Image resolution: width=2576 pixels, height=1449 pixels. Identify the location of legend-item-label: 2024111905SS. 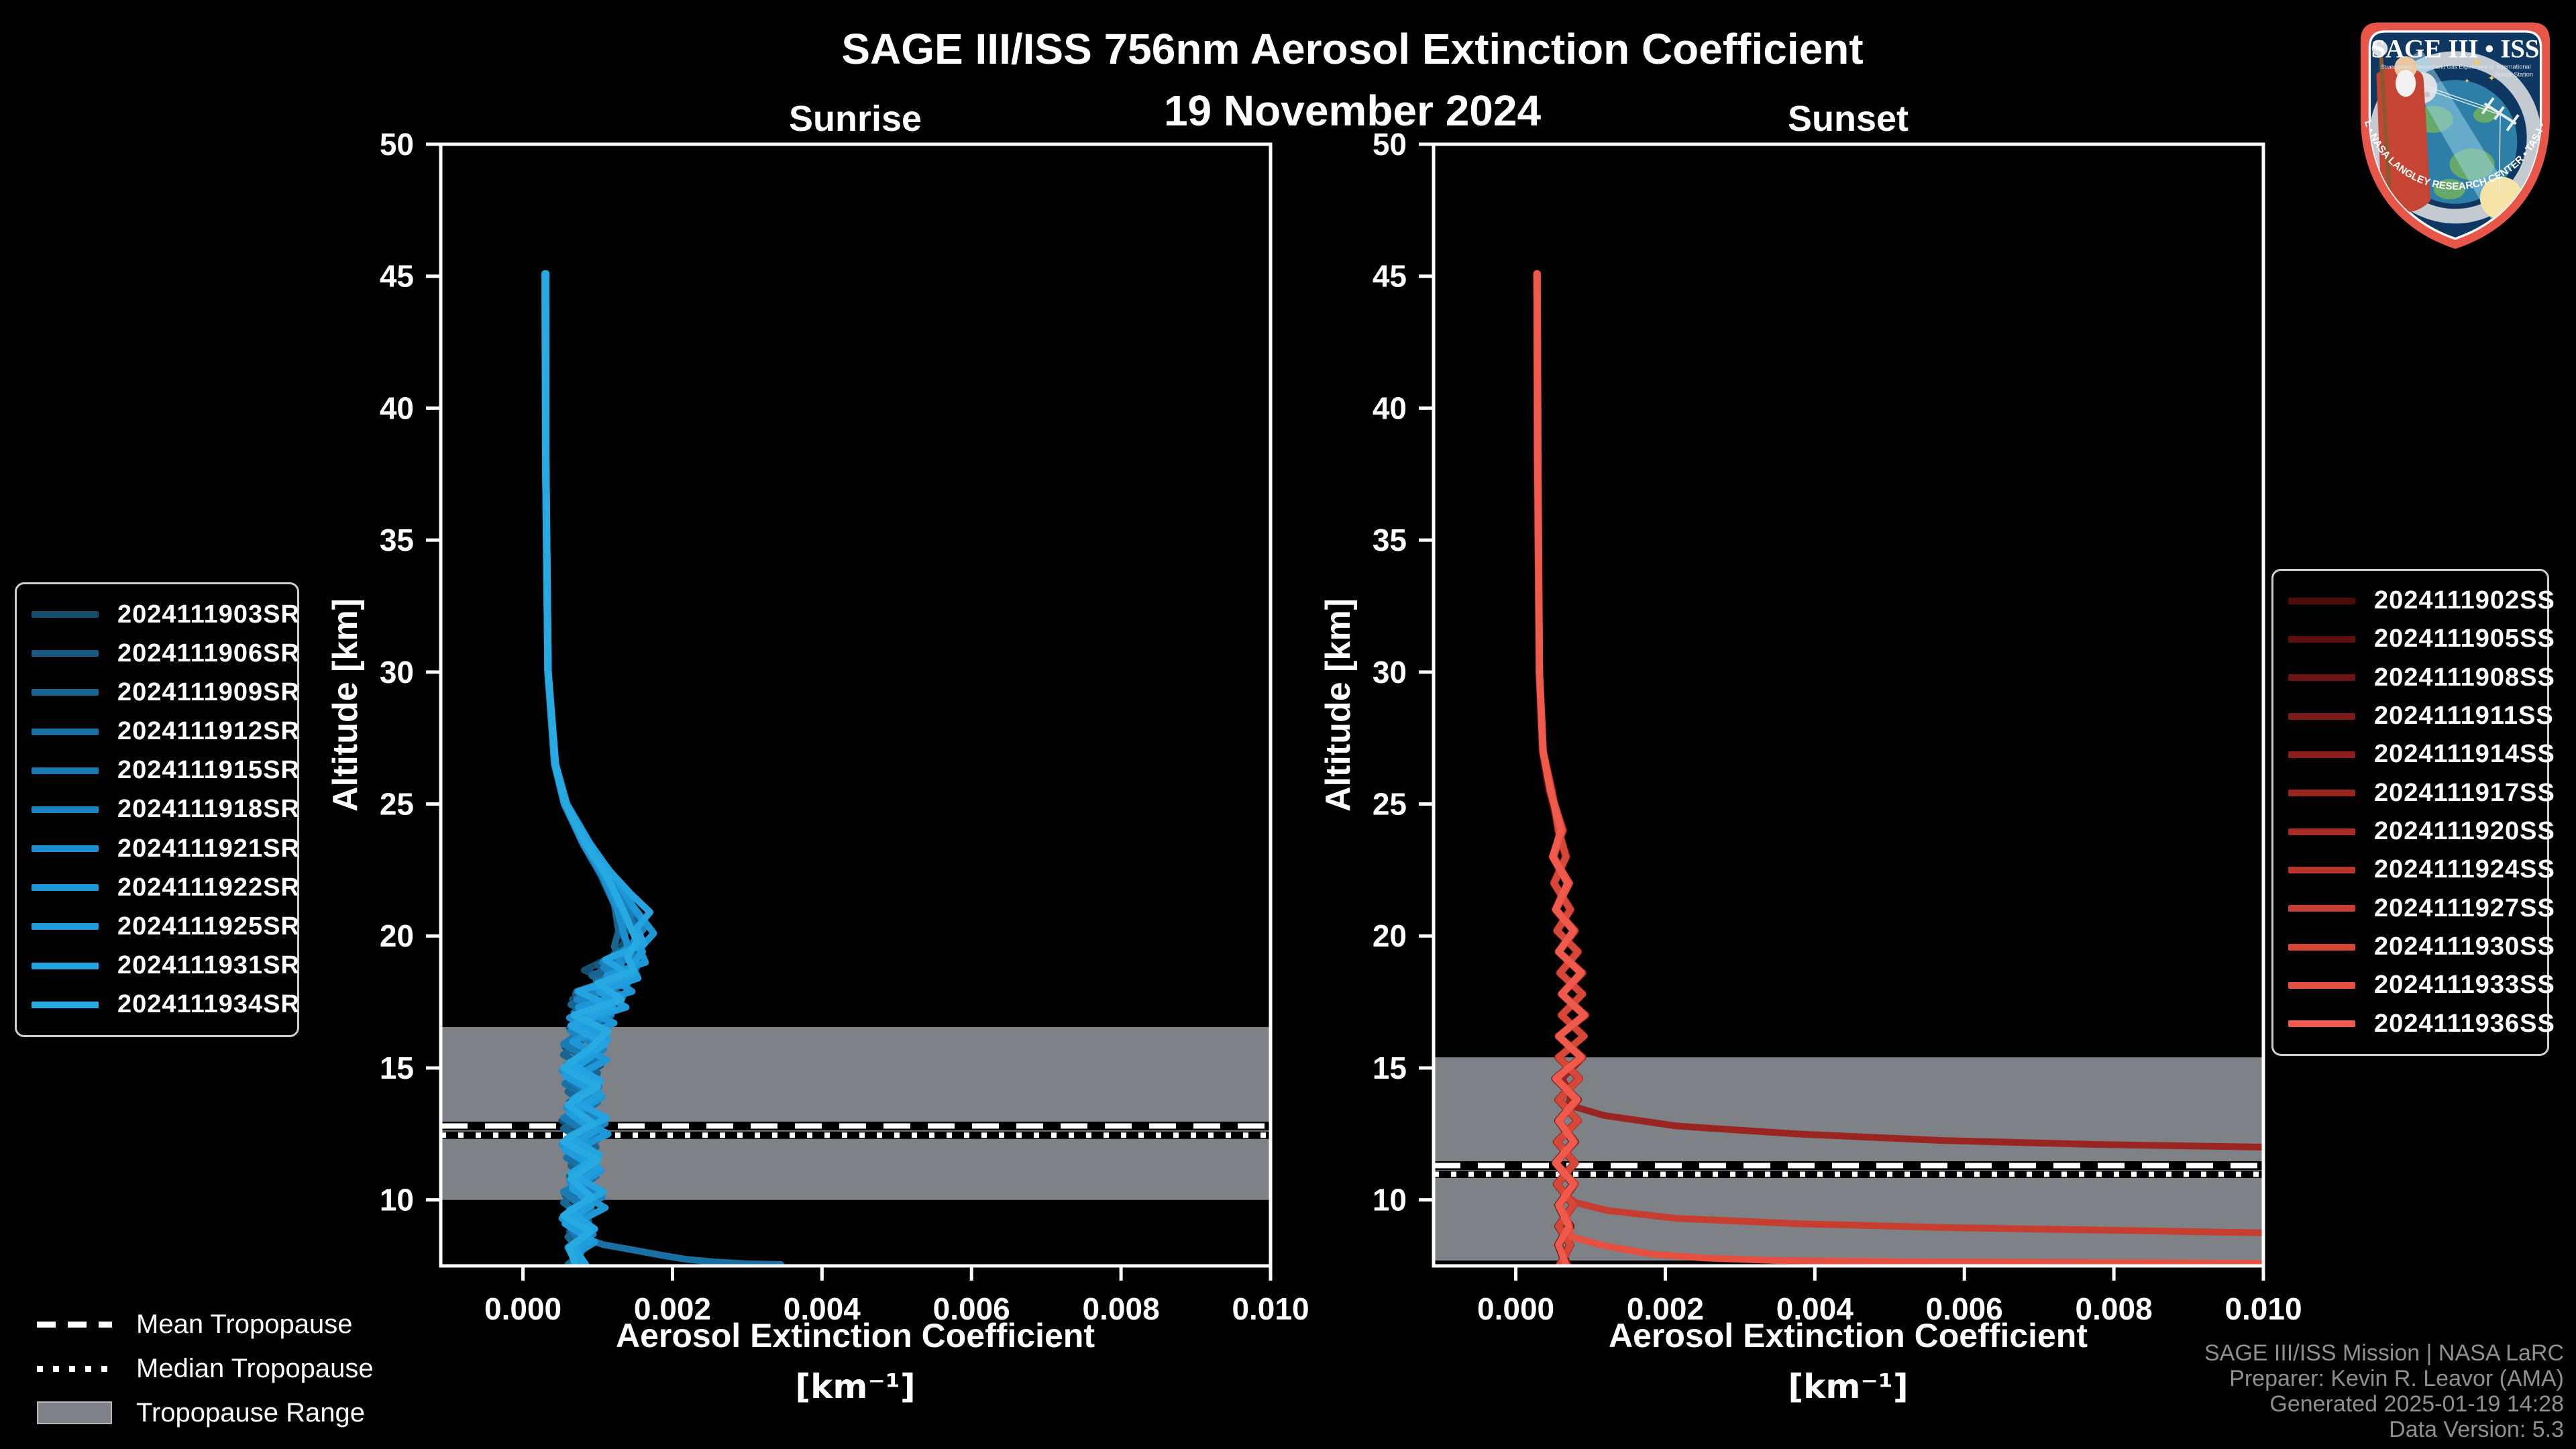
(2464, 639).